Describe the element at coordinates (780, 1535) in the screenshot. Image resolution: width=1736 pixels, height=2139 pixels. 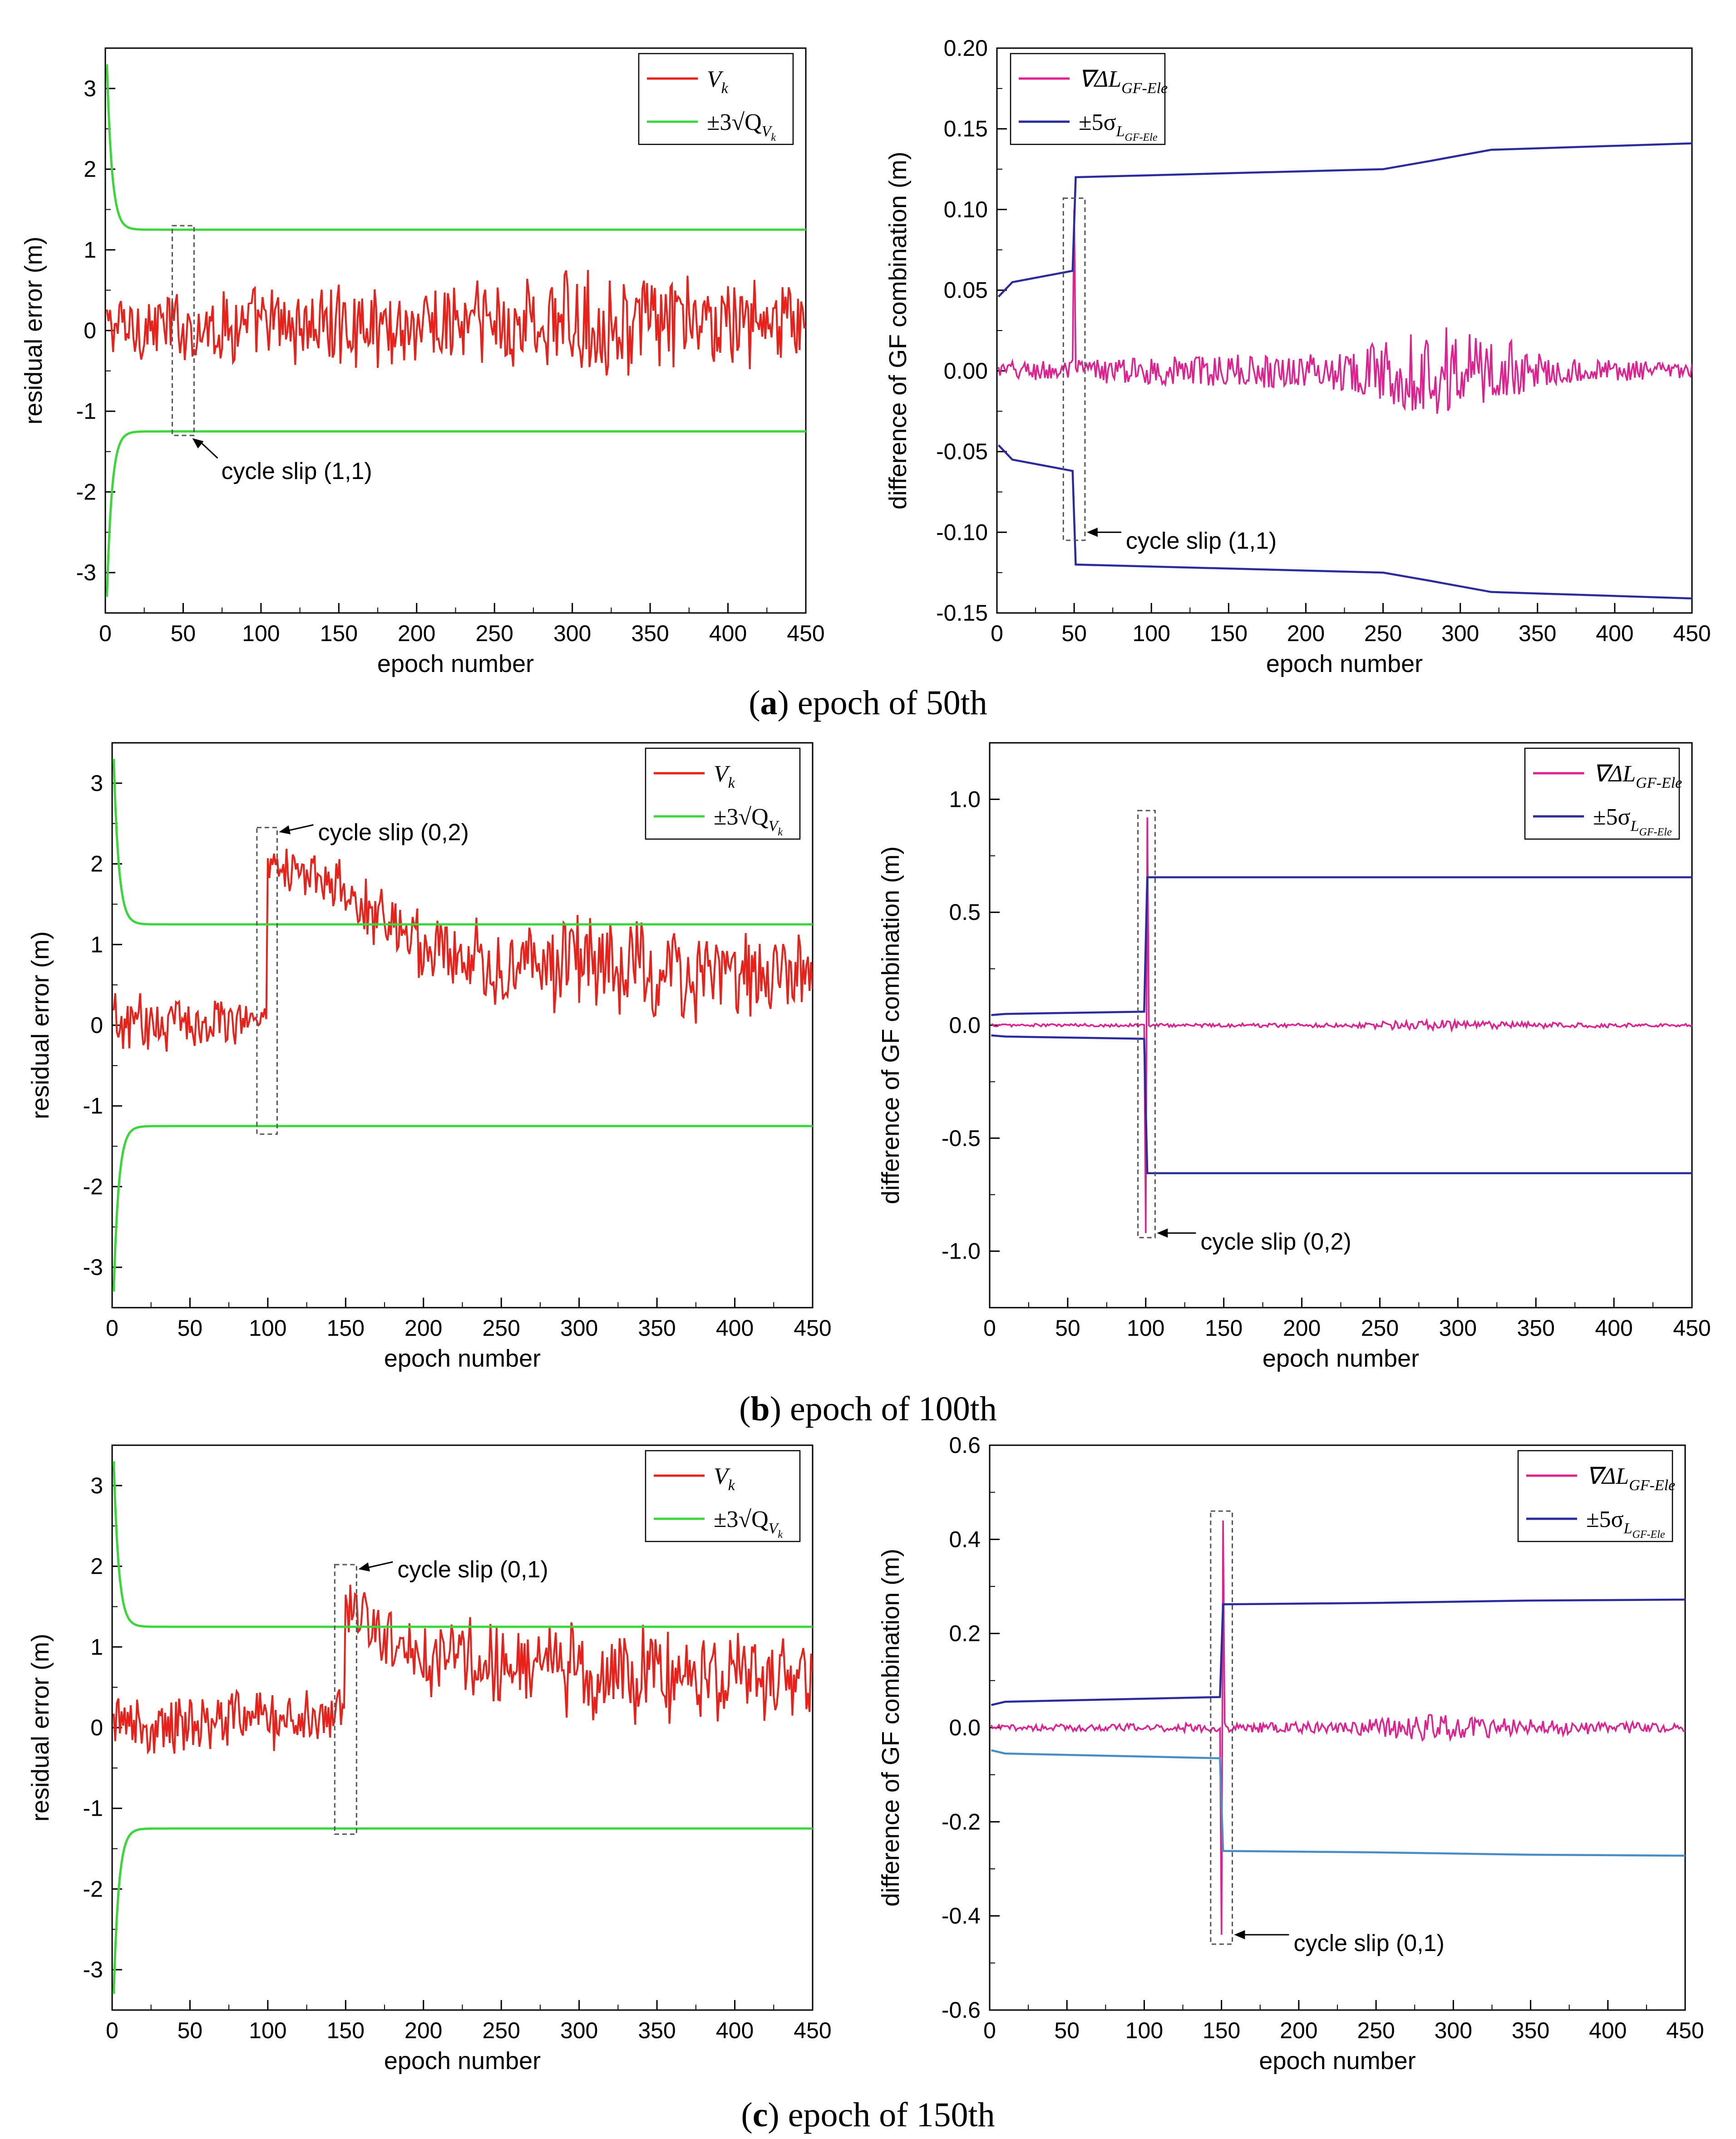
I see `legend-subsubscript: k` at that location.